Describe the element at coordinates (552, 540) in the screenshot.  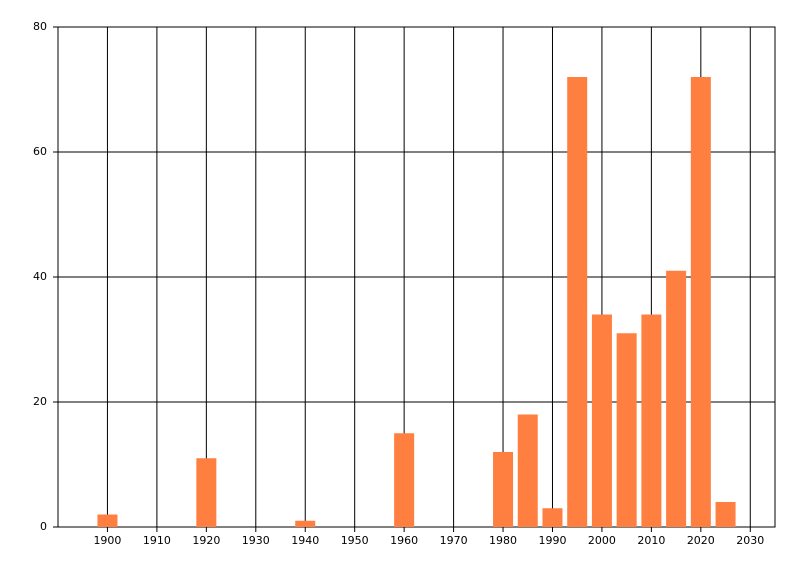
I see `x-tick-label: 1990` at that location.